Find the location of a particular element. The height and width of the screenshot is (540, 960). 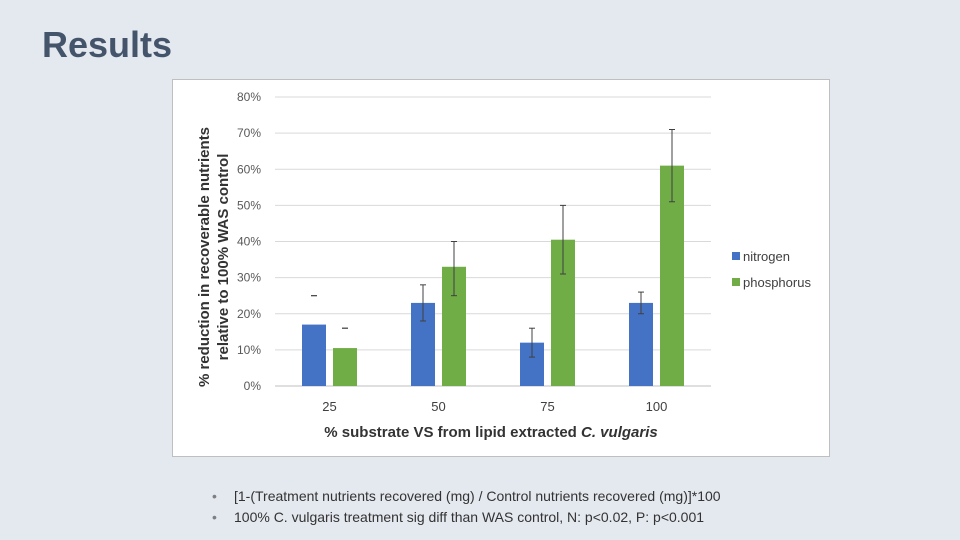

y-tick-label: 60% is located at coordinates (249, 169).